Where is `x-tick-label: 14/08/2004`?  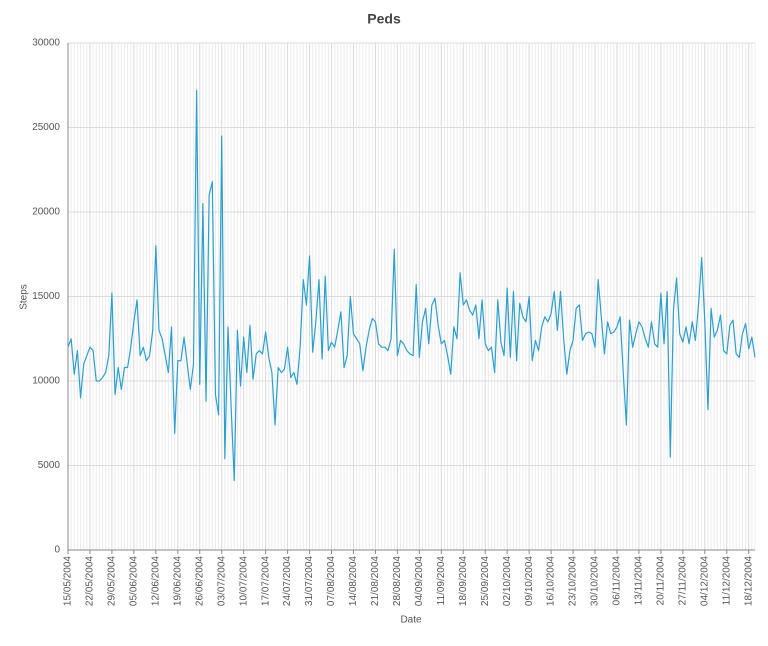 x-tick-label: 14/08/2004 is located at coordinates (353, 581).